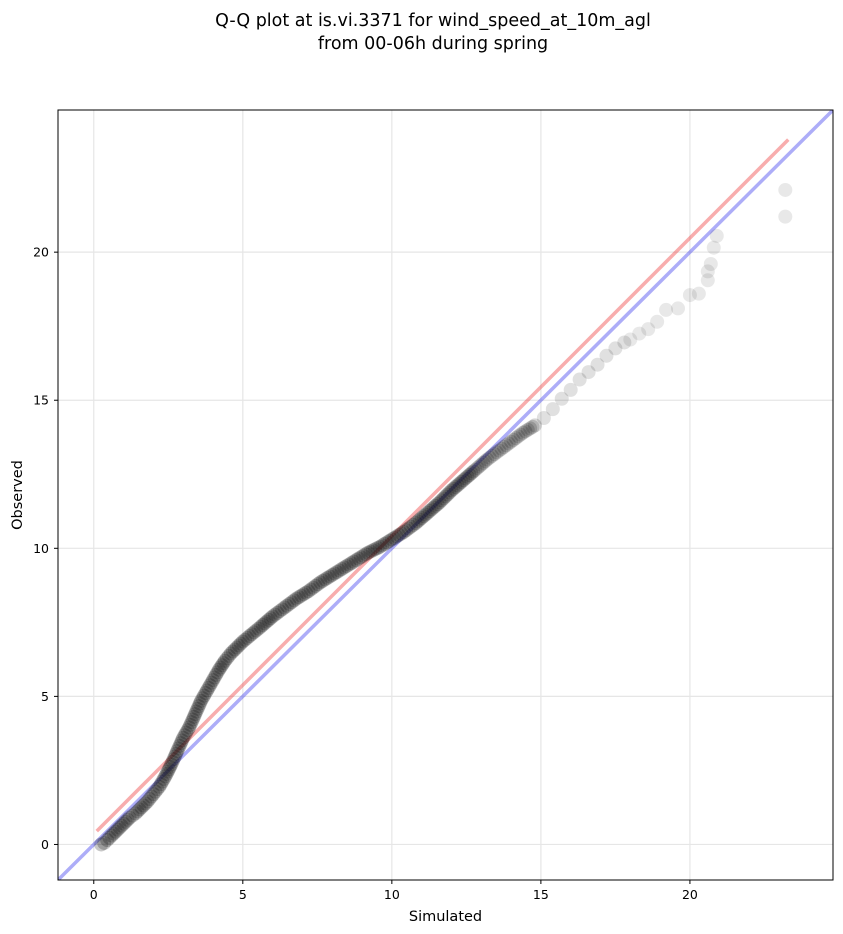 The width and height of the screenshot is (843, 934). I want to click on x-axis-label: Simulated, so click(445, 917).